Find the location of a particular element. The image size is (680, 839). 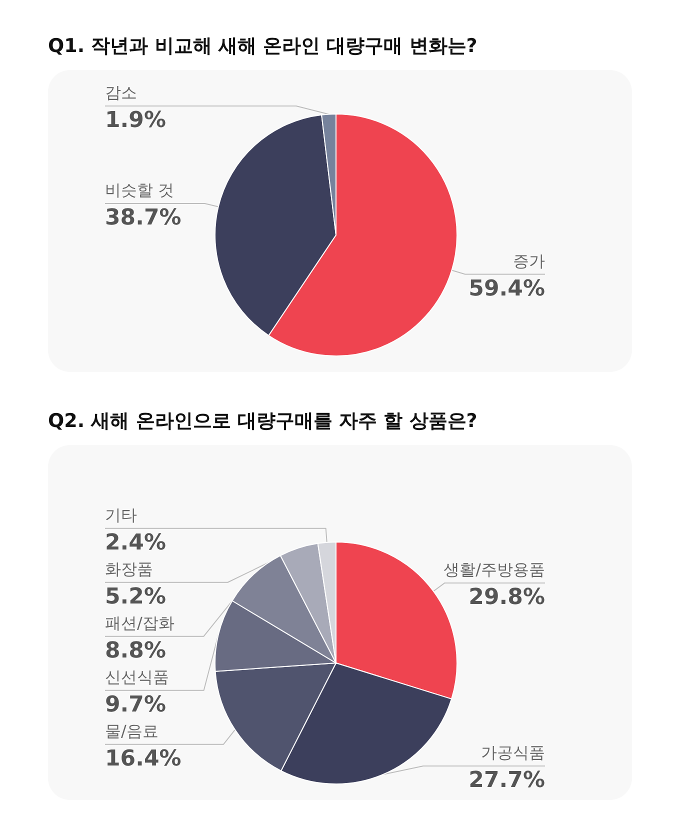

slice-label: 가공식품 is located at coordinates (513, 752).